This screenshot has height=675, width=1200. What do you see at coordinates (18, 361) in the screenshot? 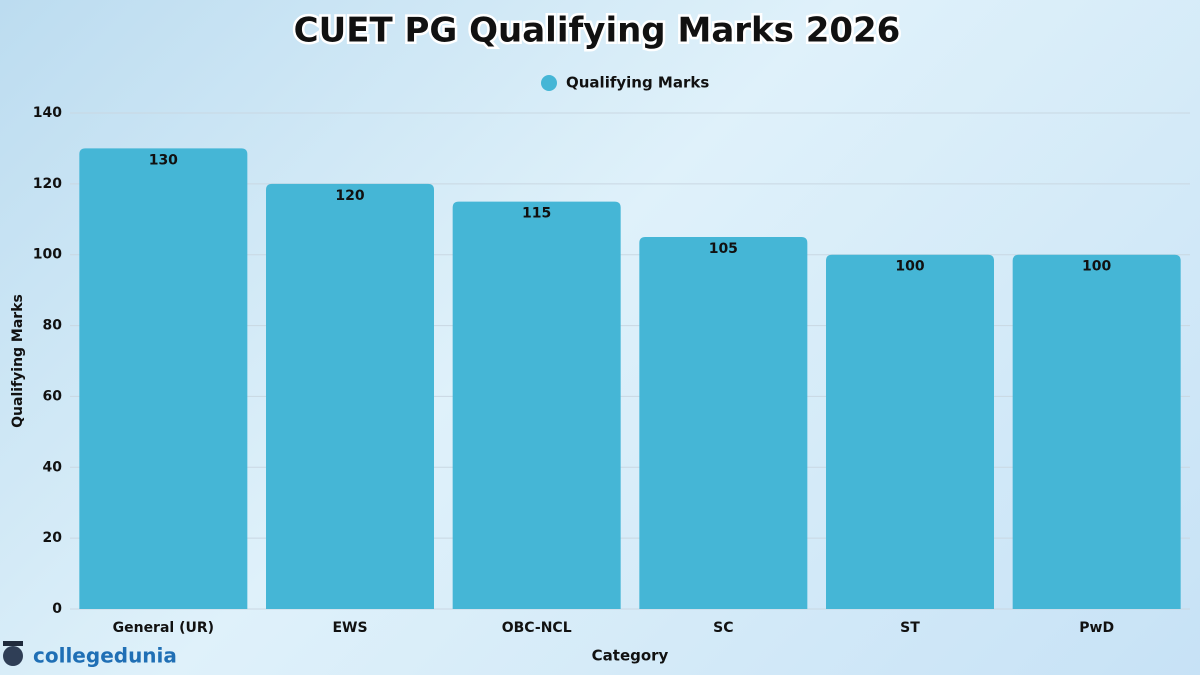
I see `y-axis-label: Qualifying Marks` at bounding box center [18, 361].